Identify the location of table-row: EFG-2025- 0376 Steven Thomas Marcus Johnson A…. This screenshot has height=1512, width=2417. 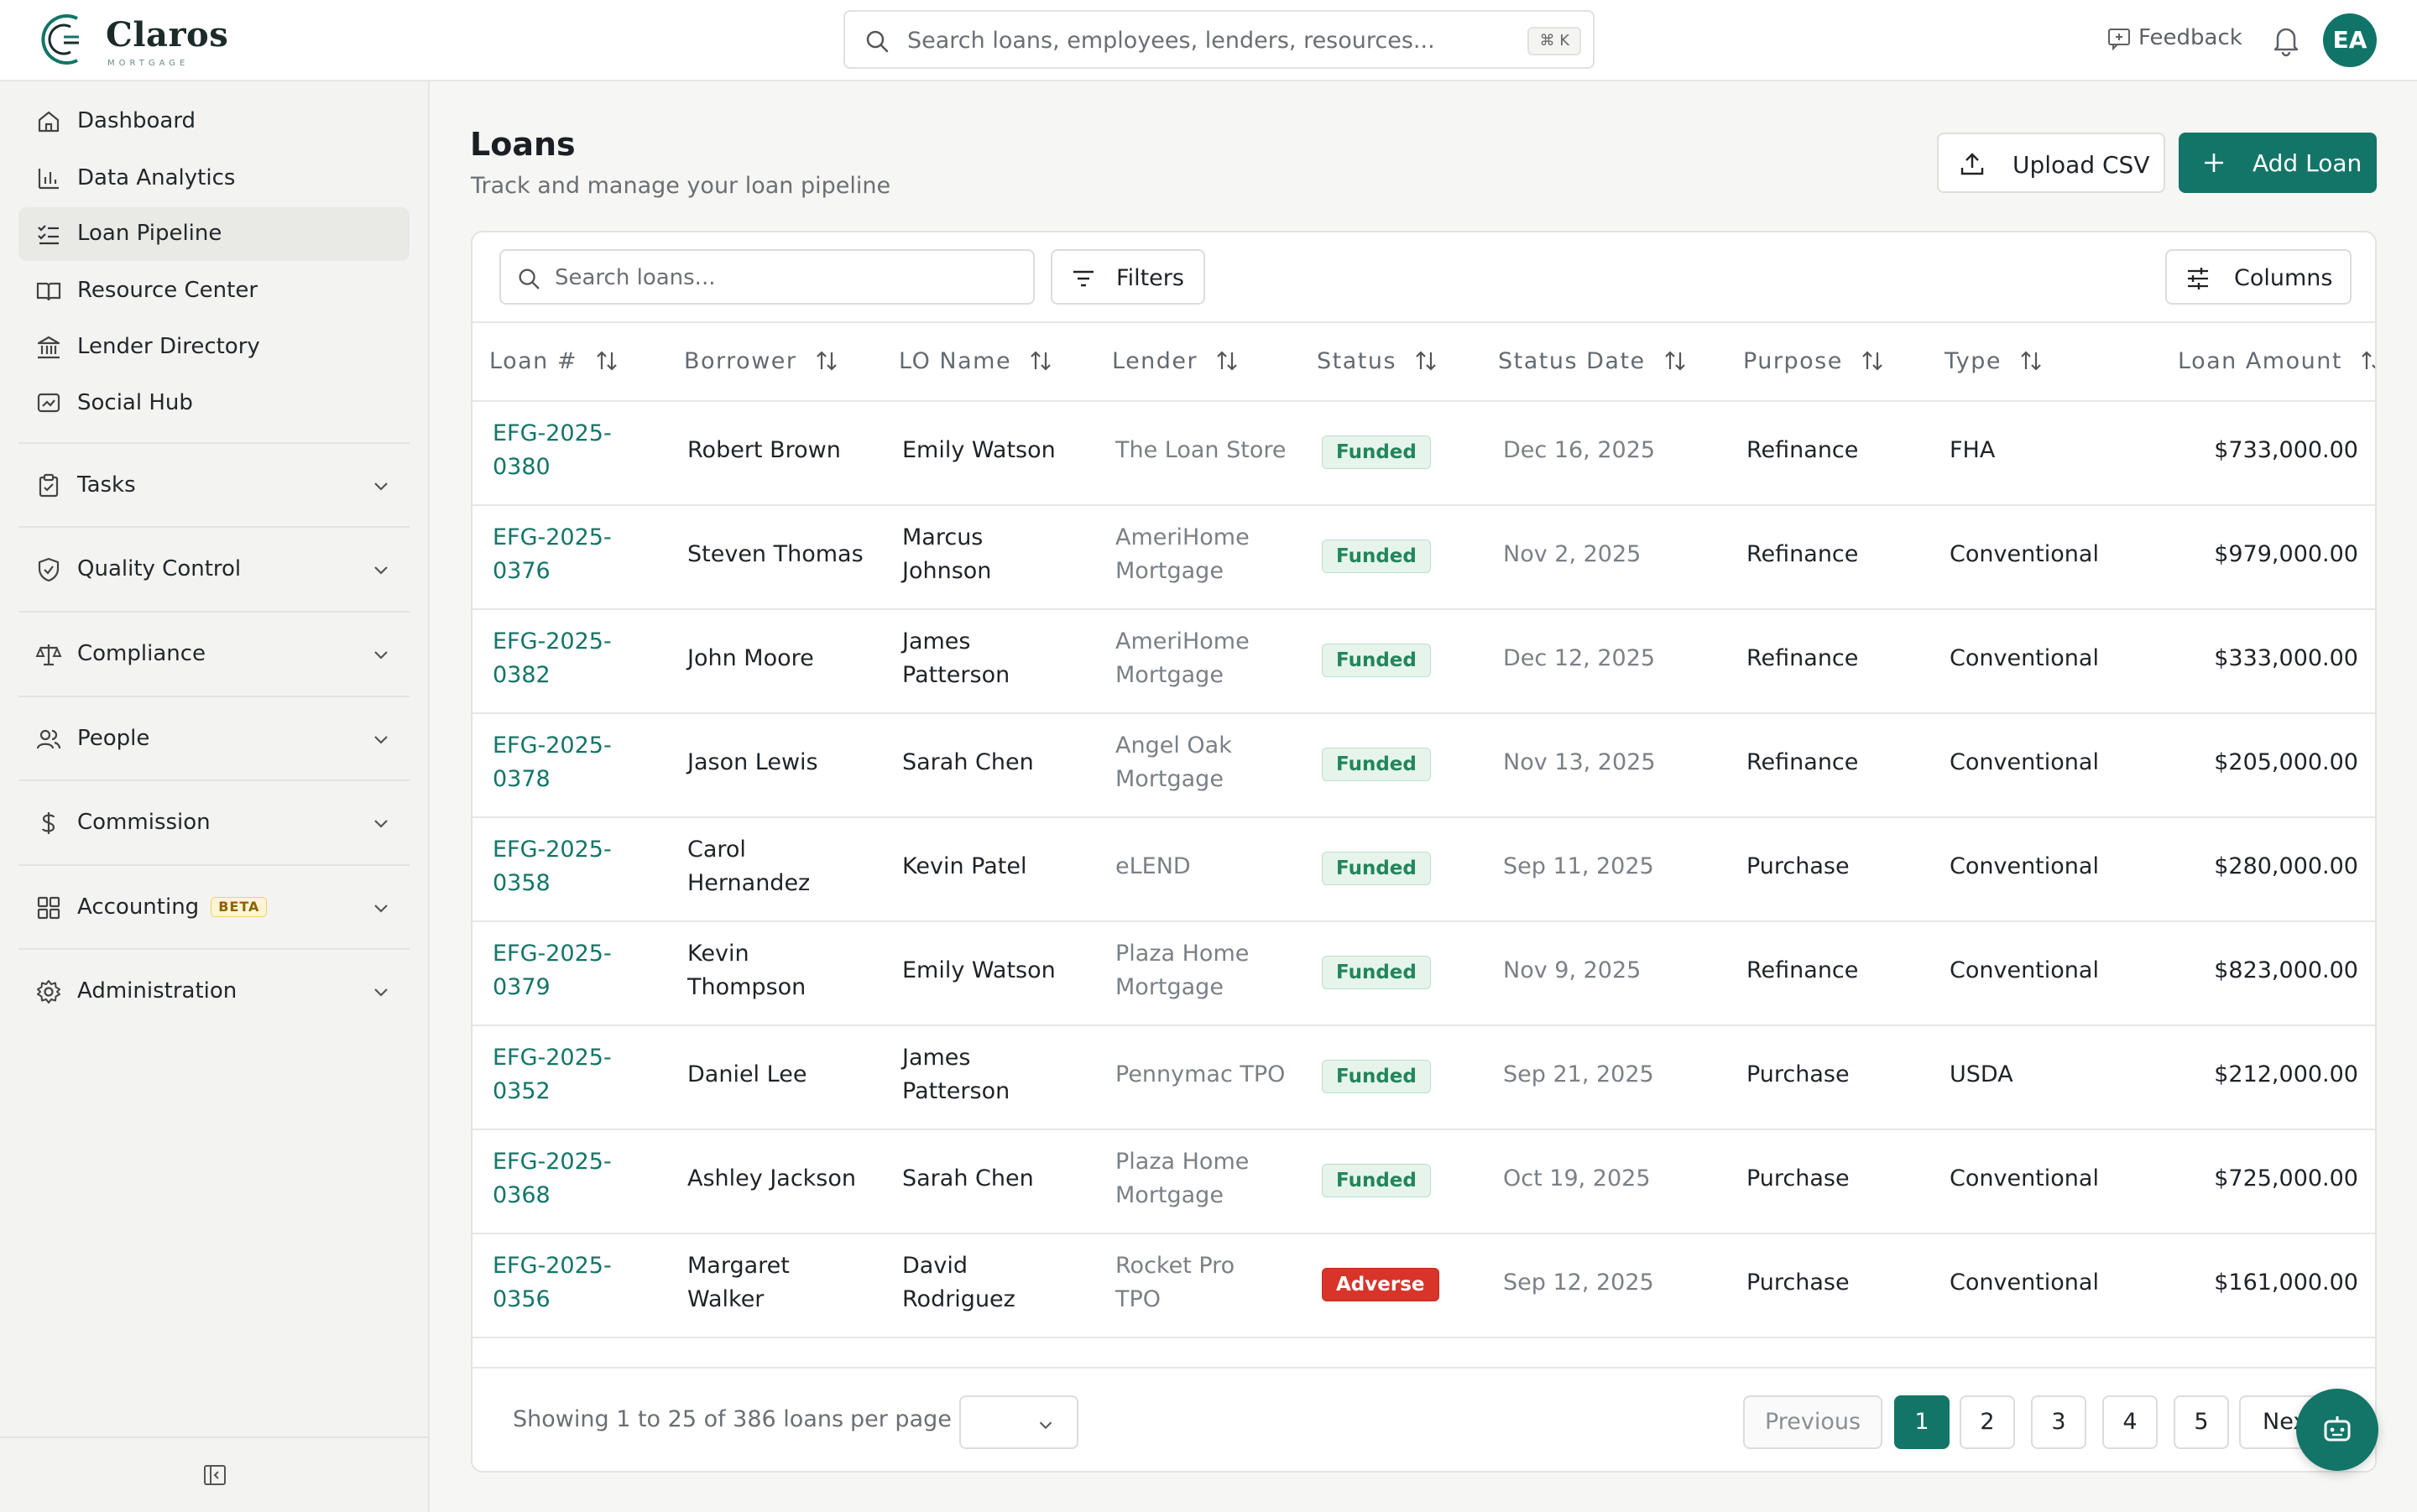
(1423, 558).